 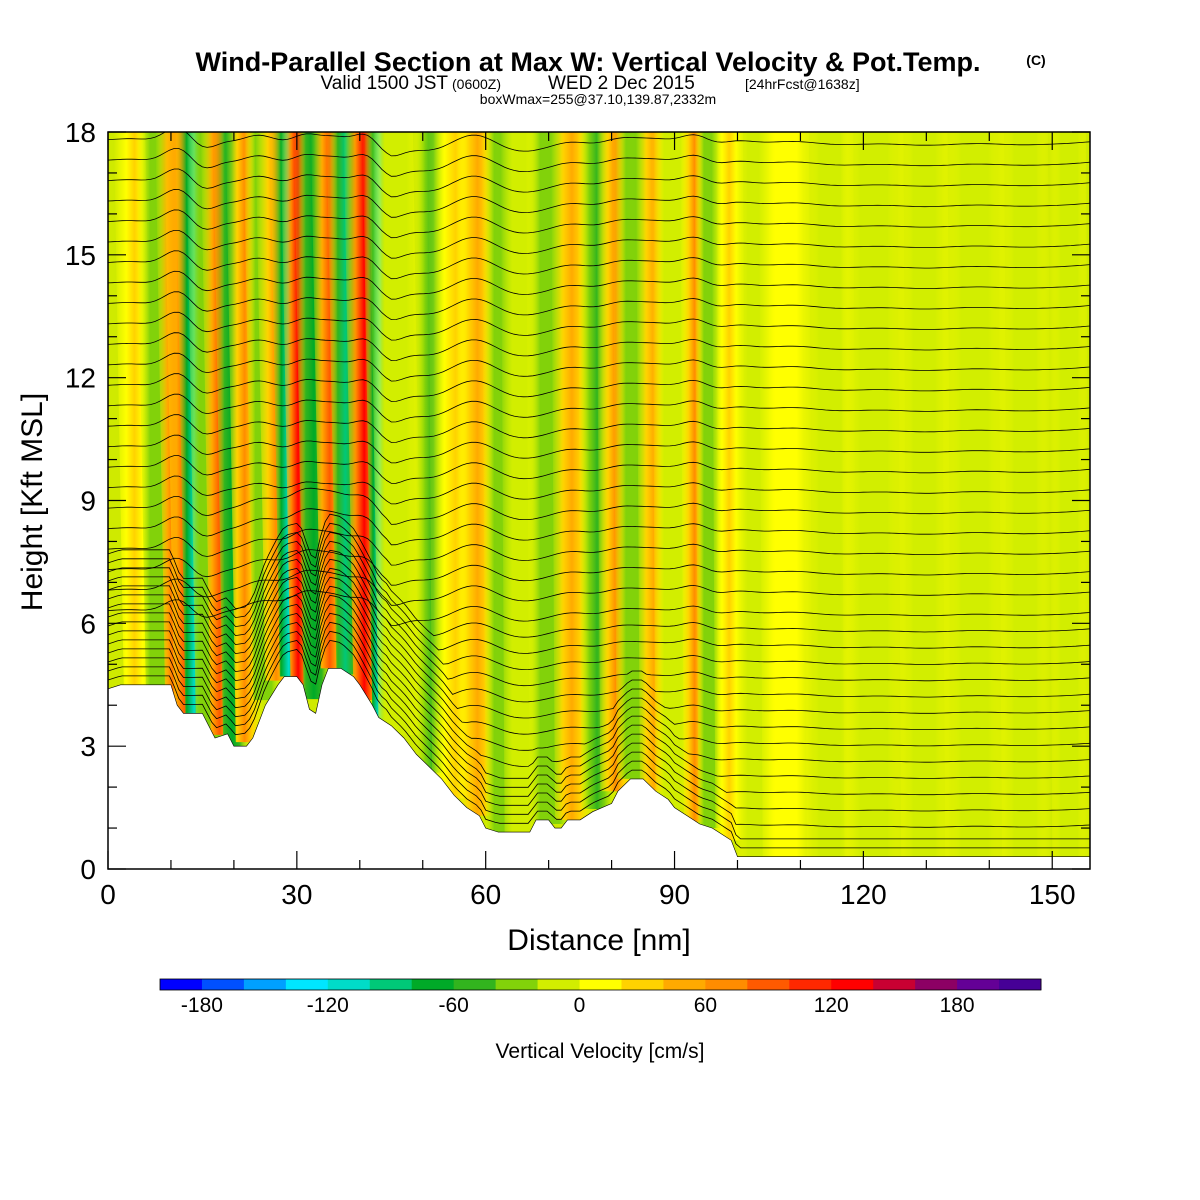 What do you see at coordinates (296, 894) in the screenshot?
I see `x-tick-label: 30` at bounding box center [296, 894].